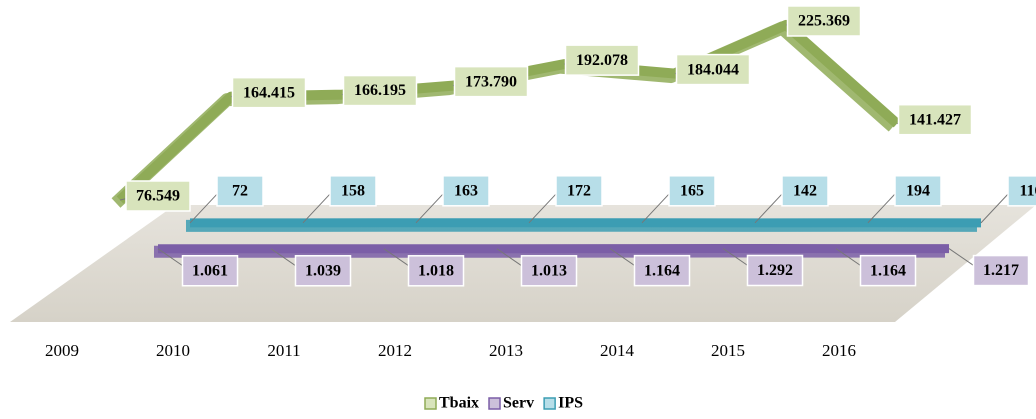  Describe the element at coordinates (617, 350) in the screenshot. I see `x-tick-label: 2014` at that location.